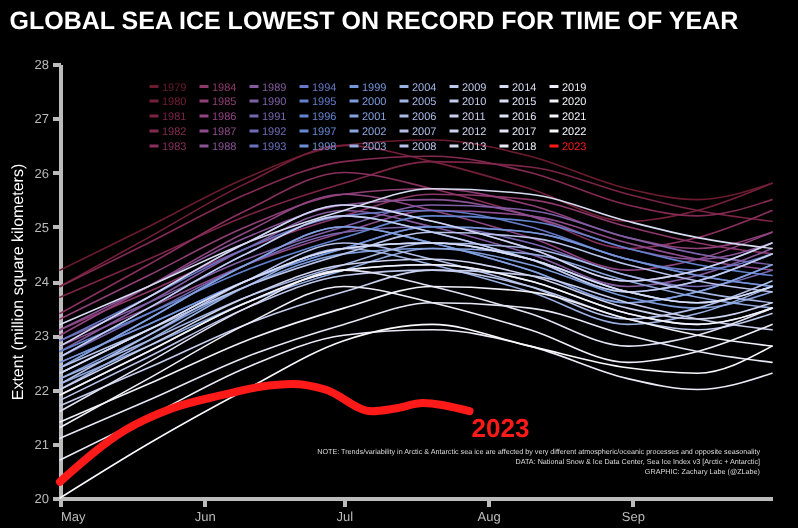 The height and width of the screenshot is (528, 798). Describe the element at coordinates (374, 21) in the screenshot. I see `chart-title: GLOBAL SEA ICE LOWEST ON RECORD FOR TIME OF YEAR` at that location.